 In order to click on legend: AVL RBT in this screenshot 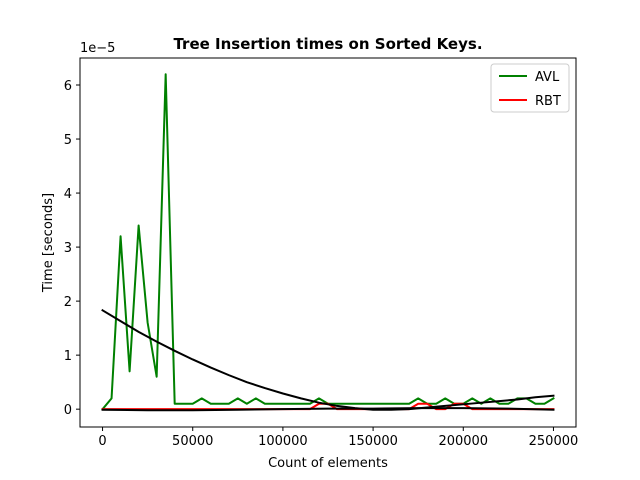, I will do `click(530, 88)`.